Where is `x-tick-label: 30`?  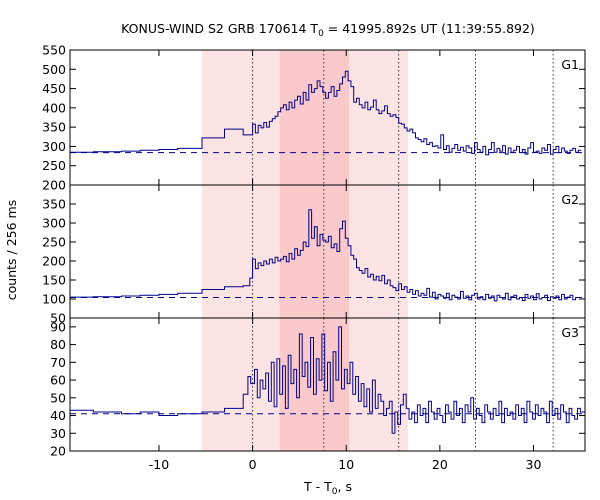
x-tick-label: 30 is located at coordinates (534, 464).